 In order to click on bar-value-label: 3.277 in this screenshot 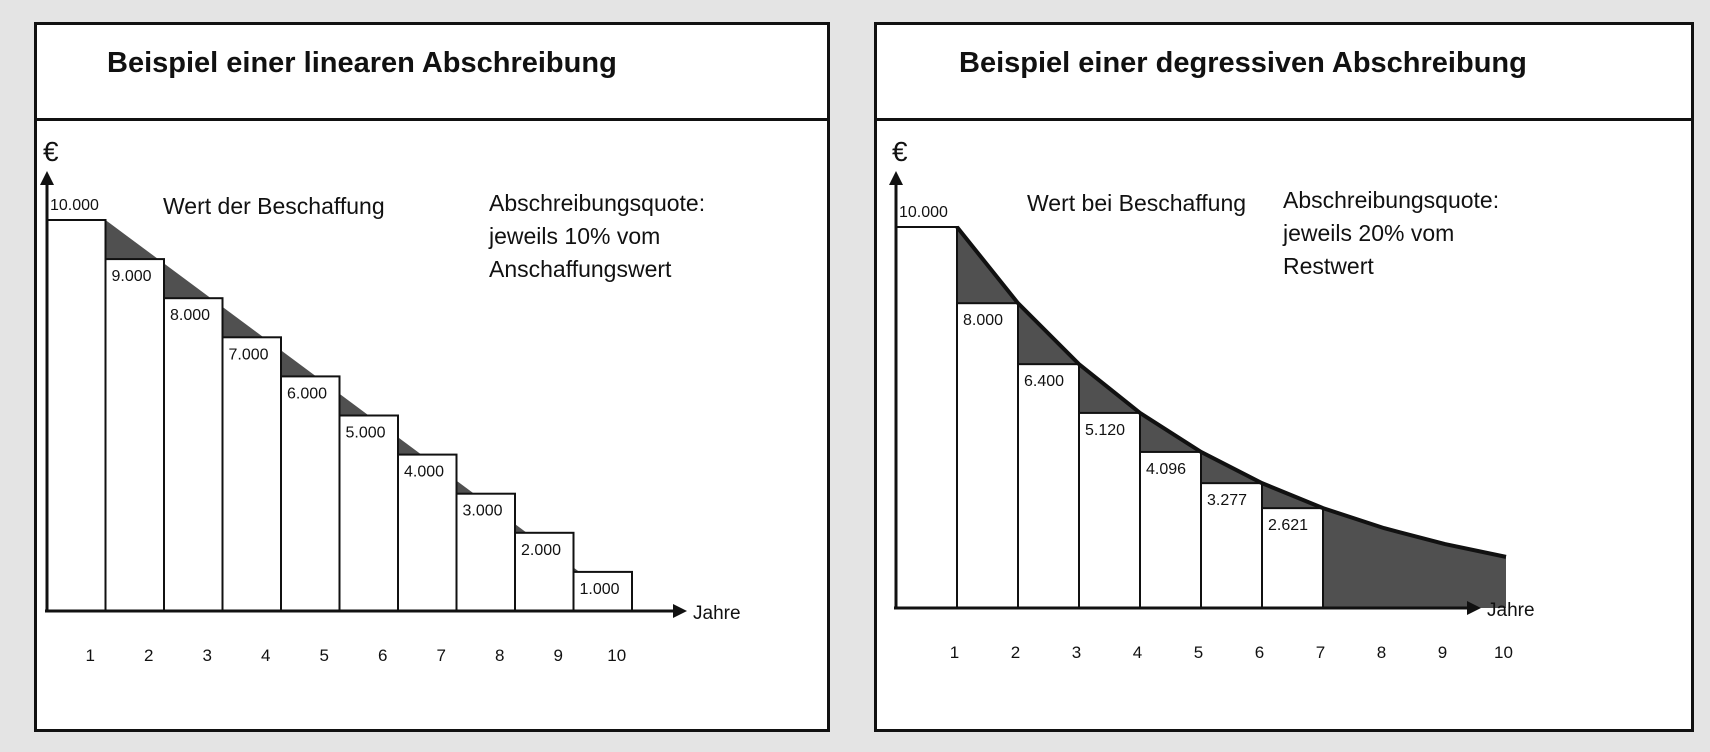, I will do `click(1227, 500)`.